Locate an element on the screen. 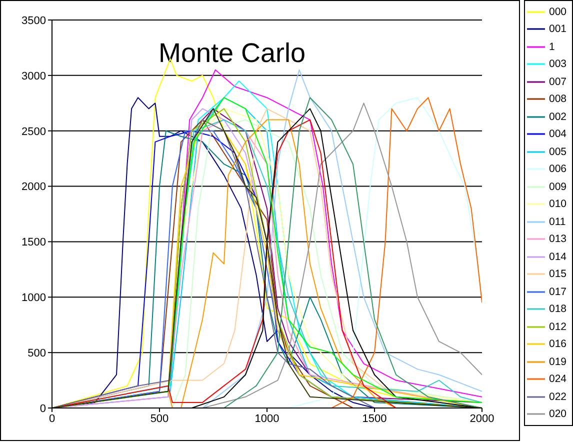  legend-label: 001 is located at coordinates (558, 29).